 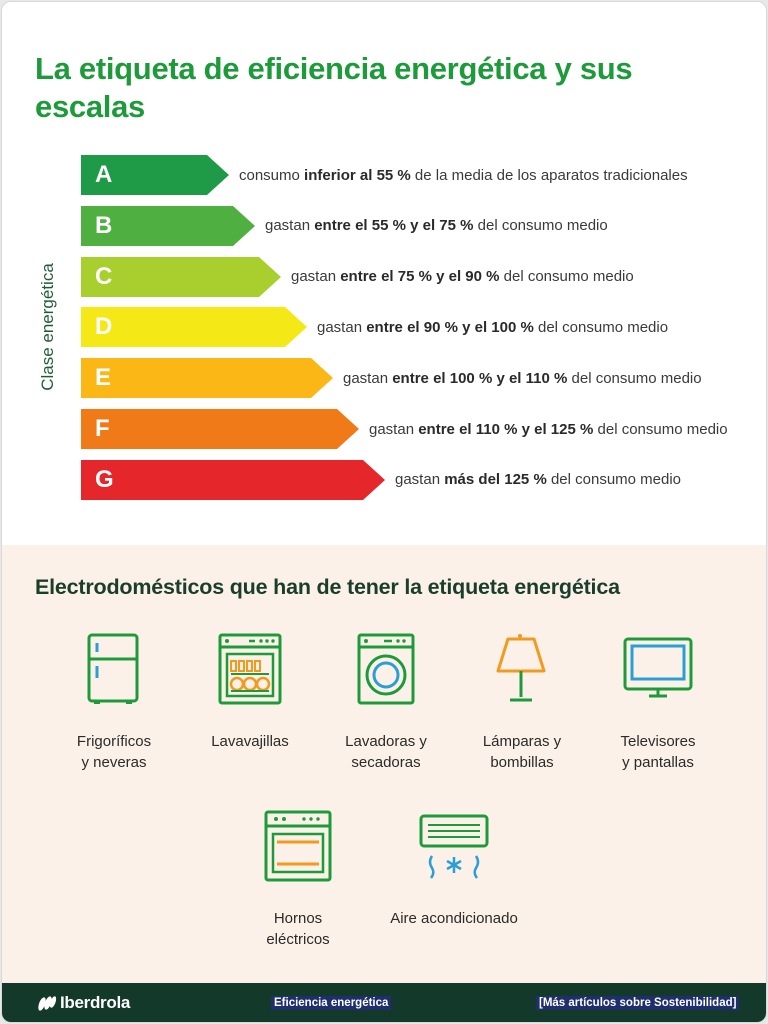 I want to click on energy-class-arrow: D, so click(x=194, y=327).